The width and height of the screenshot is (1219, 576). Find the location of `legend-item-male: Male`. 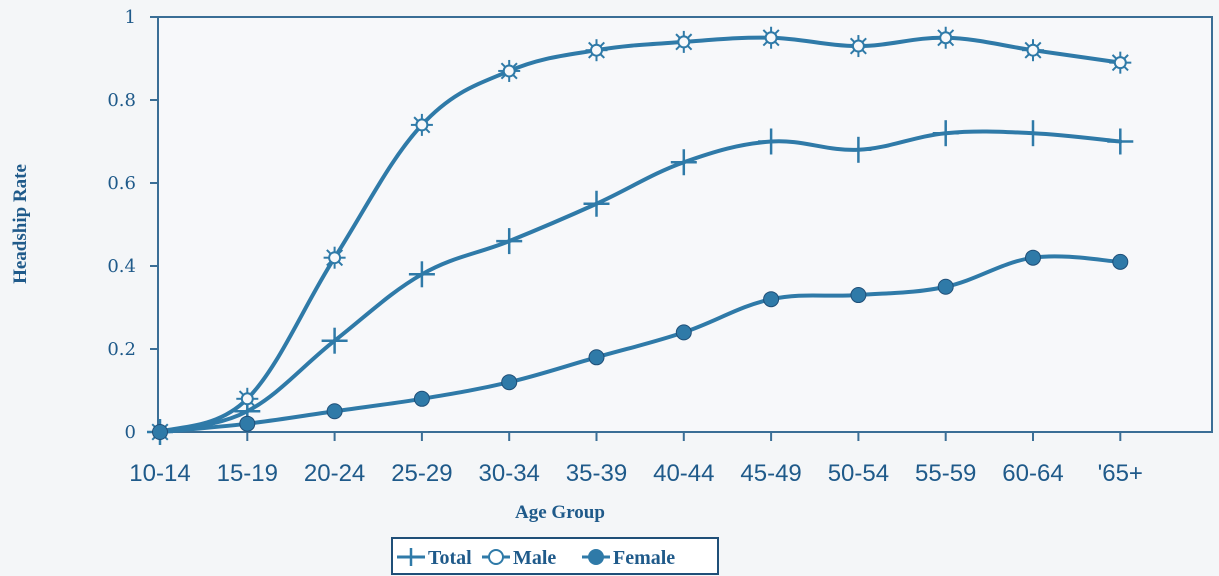

legend-item-male: Male is located at coordinates (519, 558).